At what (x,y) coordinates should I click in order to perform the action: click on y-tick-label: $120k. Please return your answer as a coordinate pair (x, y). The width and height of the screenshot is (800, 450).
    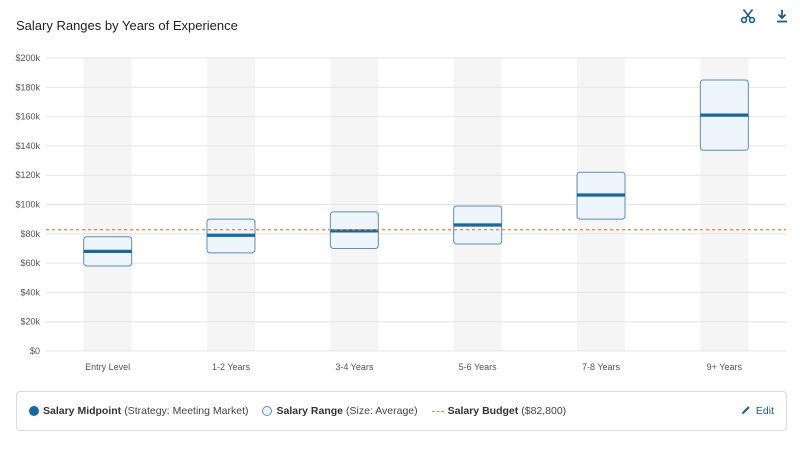
    Looking at the image, I should click on (27, 175).